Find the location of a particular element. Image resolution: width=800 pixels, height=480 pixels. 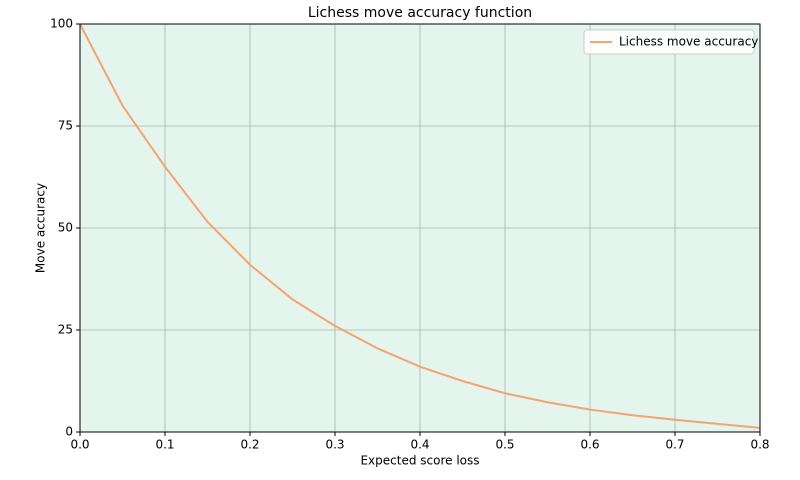

x-tick-label: 0.0 is located at coordinates (79, 445).